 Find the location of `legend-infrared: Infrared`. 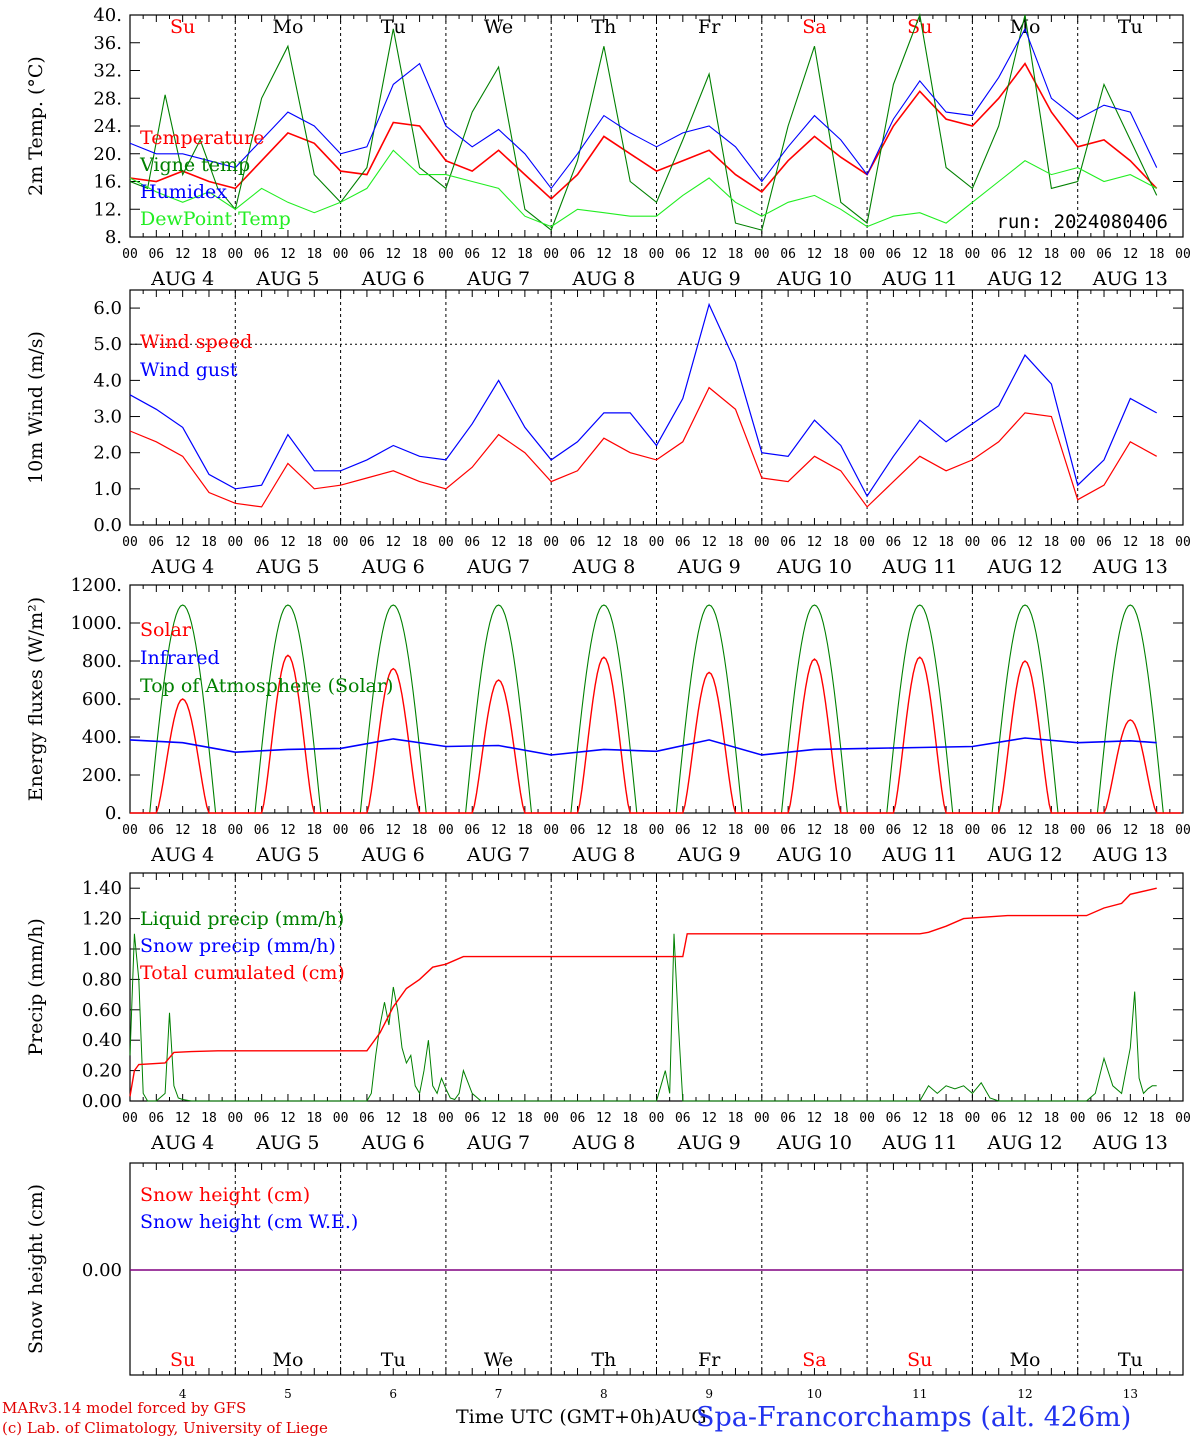

legend-infrared: Infrared is located at coordinates (180, 658).